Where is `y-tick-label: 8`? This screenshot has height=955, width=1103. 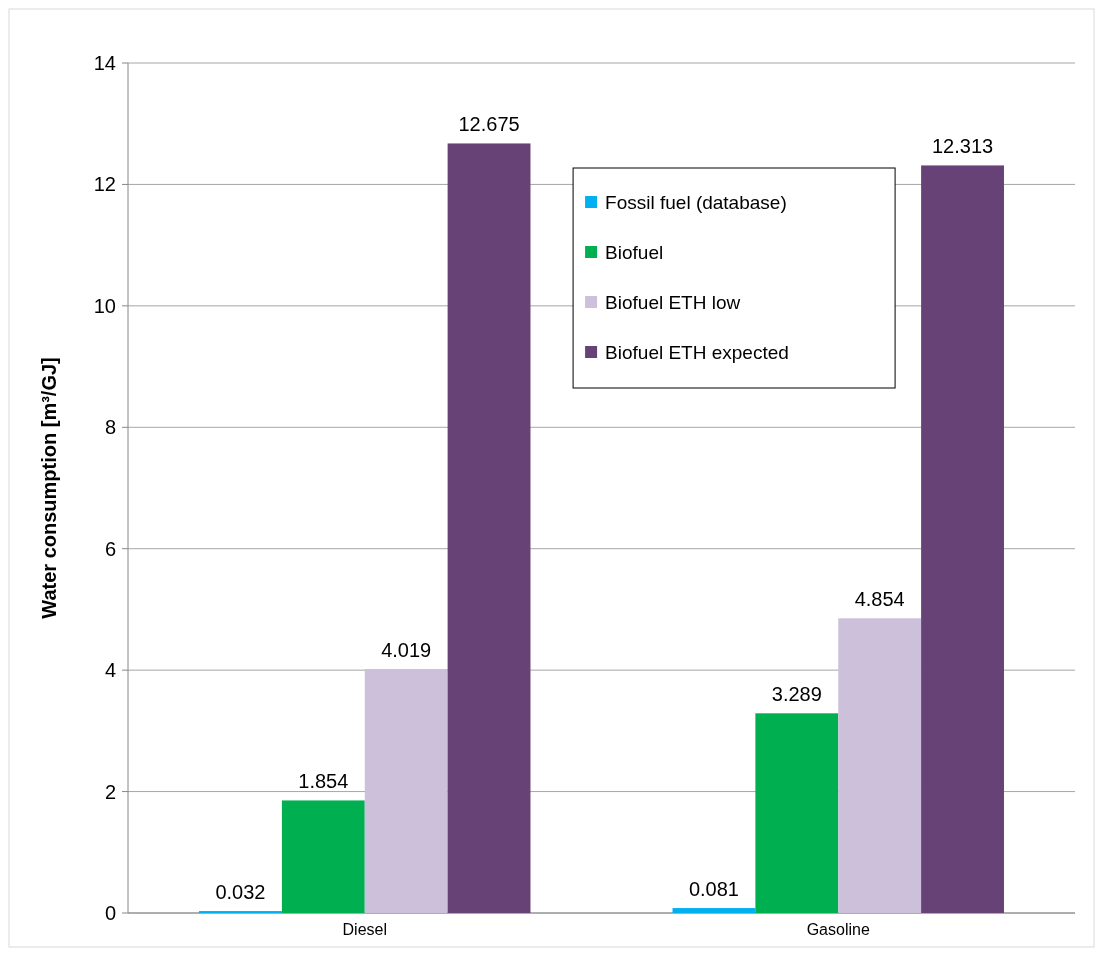 y-tick-label: 8 is located at coordinates (110, 427).